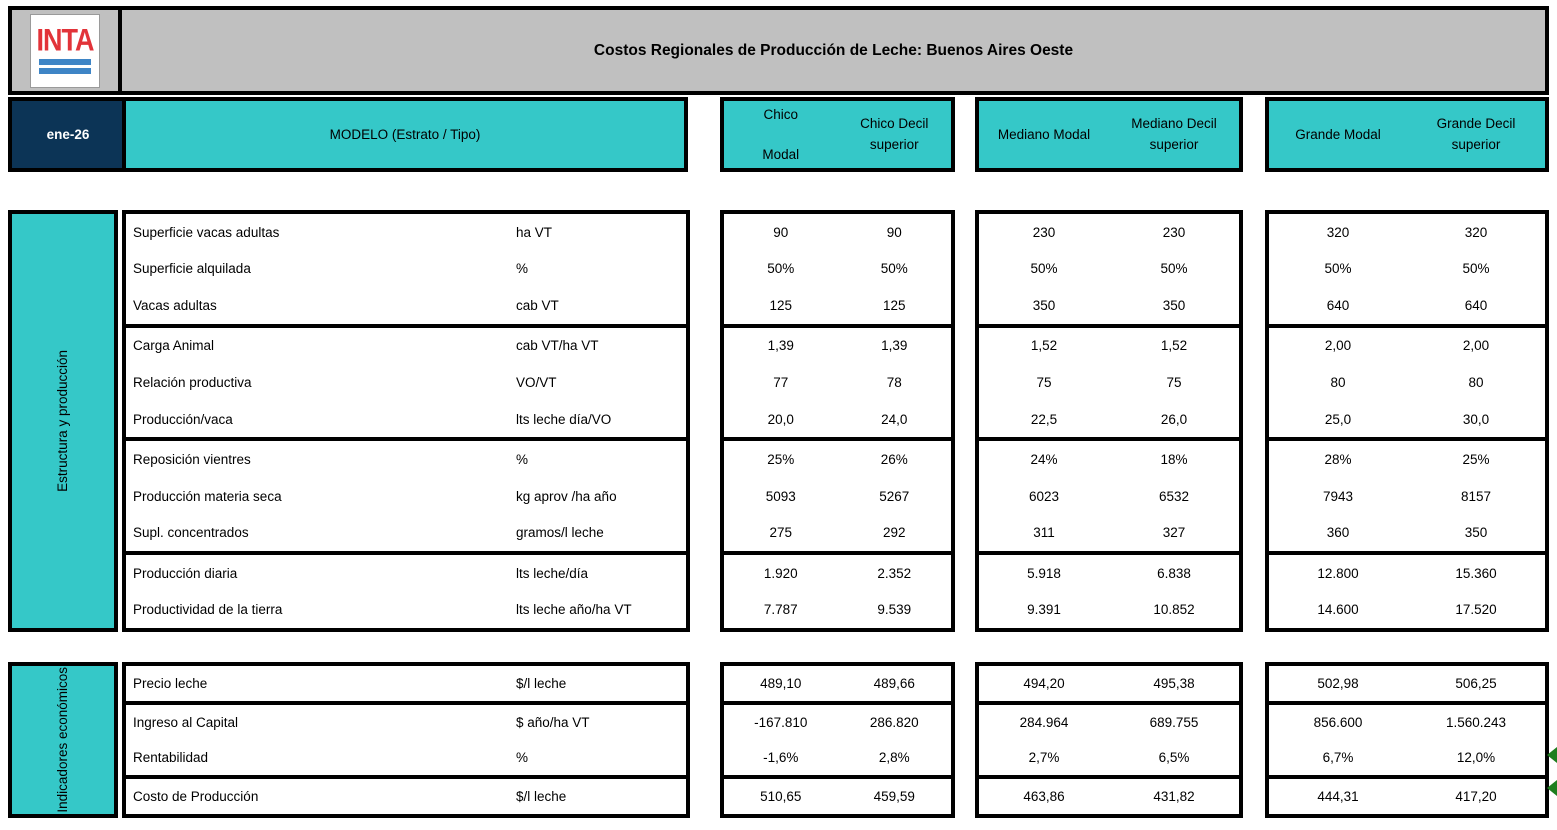 The width and height of the screenshot is (1557, 830). I want to click on row-unit: $ año/ha VT, so click(553, 722).